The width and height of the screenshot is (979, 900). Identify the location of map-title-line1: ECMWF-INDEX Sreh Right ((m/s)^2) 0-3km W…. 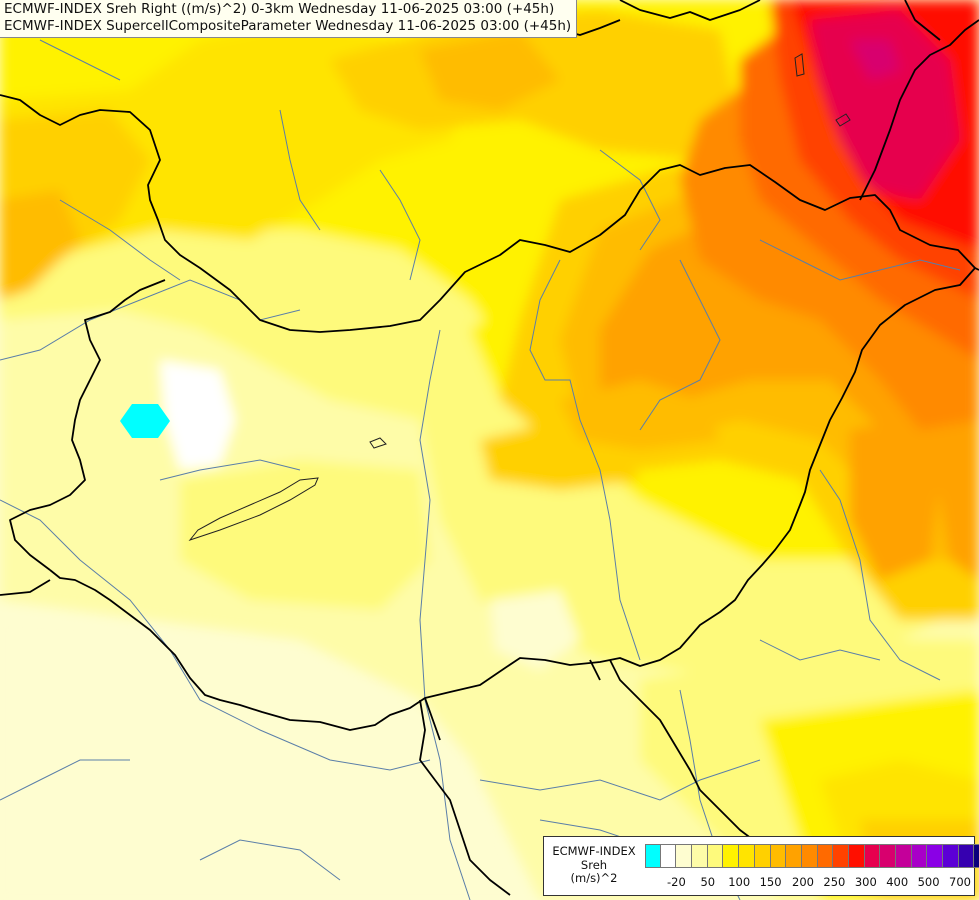
(279, 9).